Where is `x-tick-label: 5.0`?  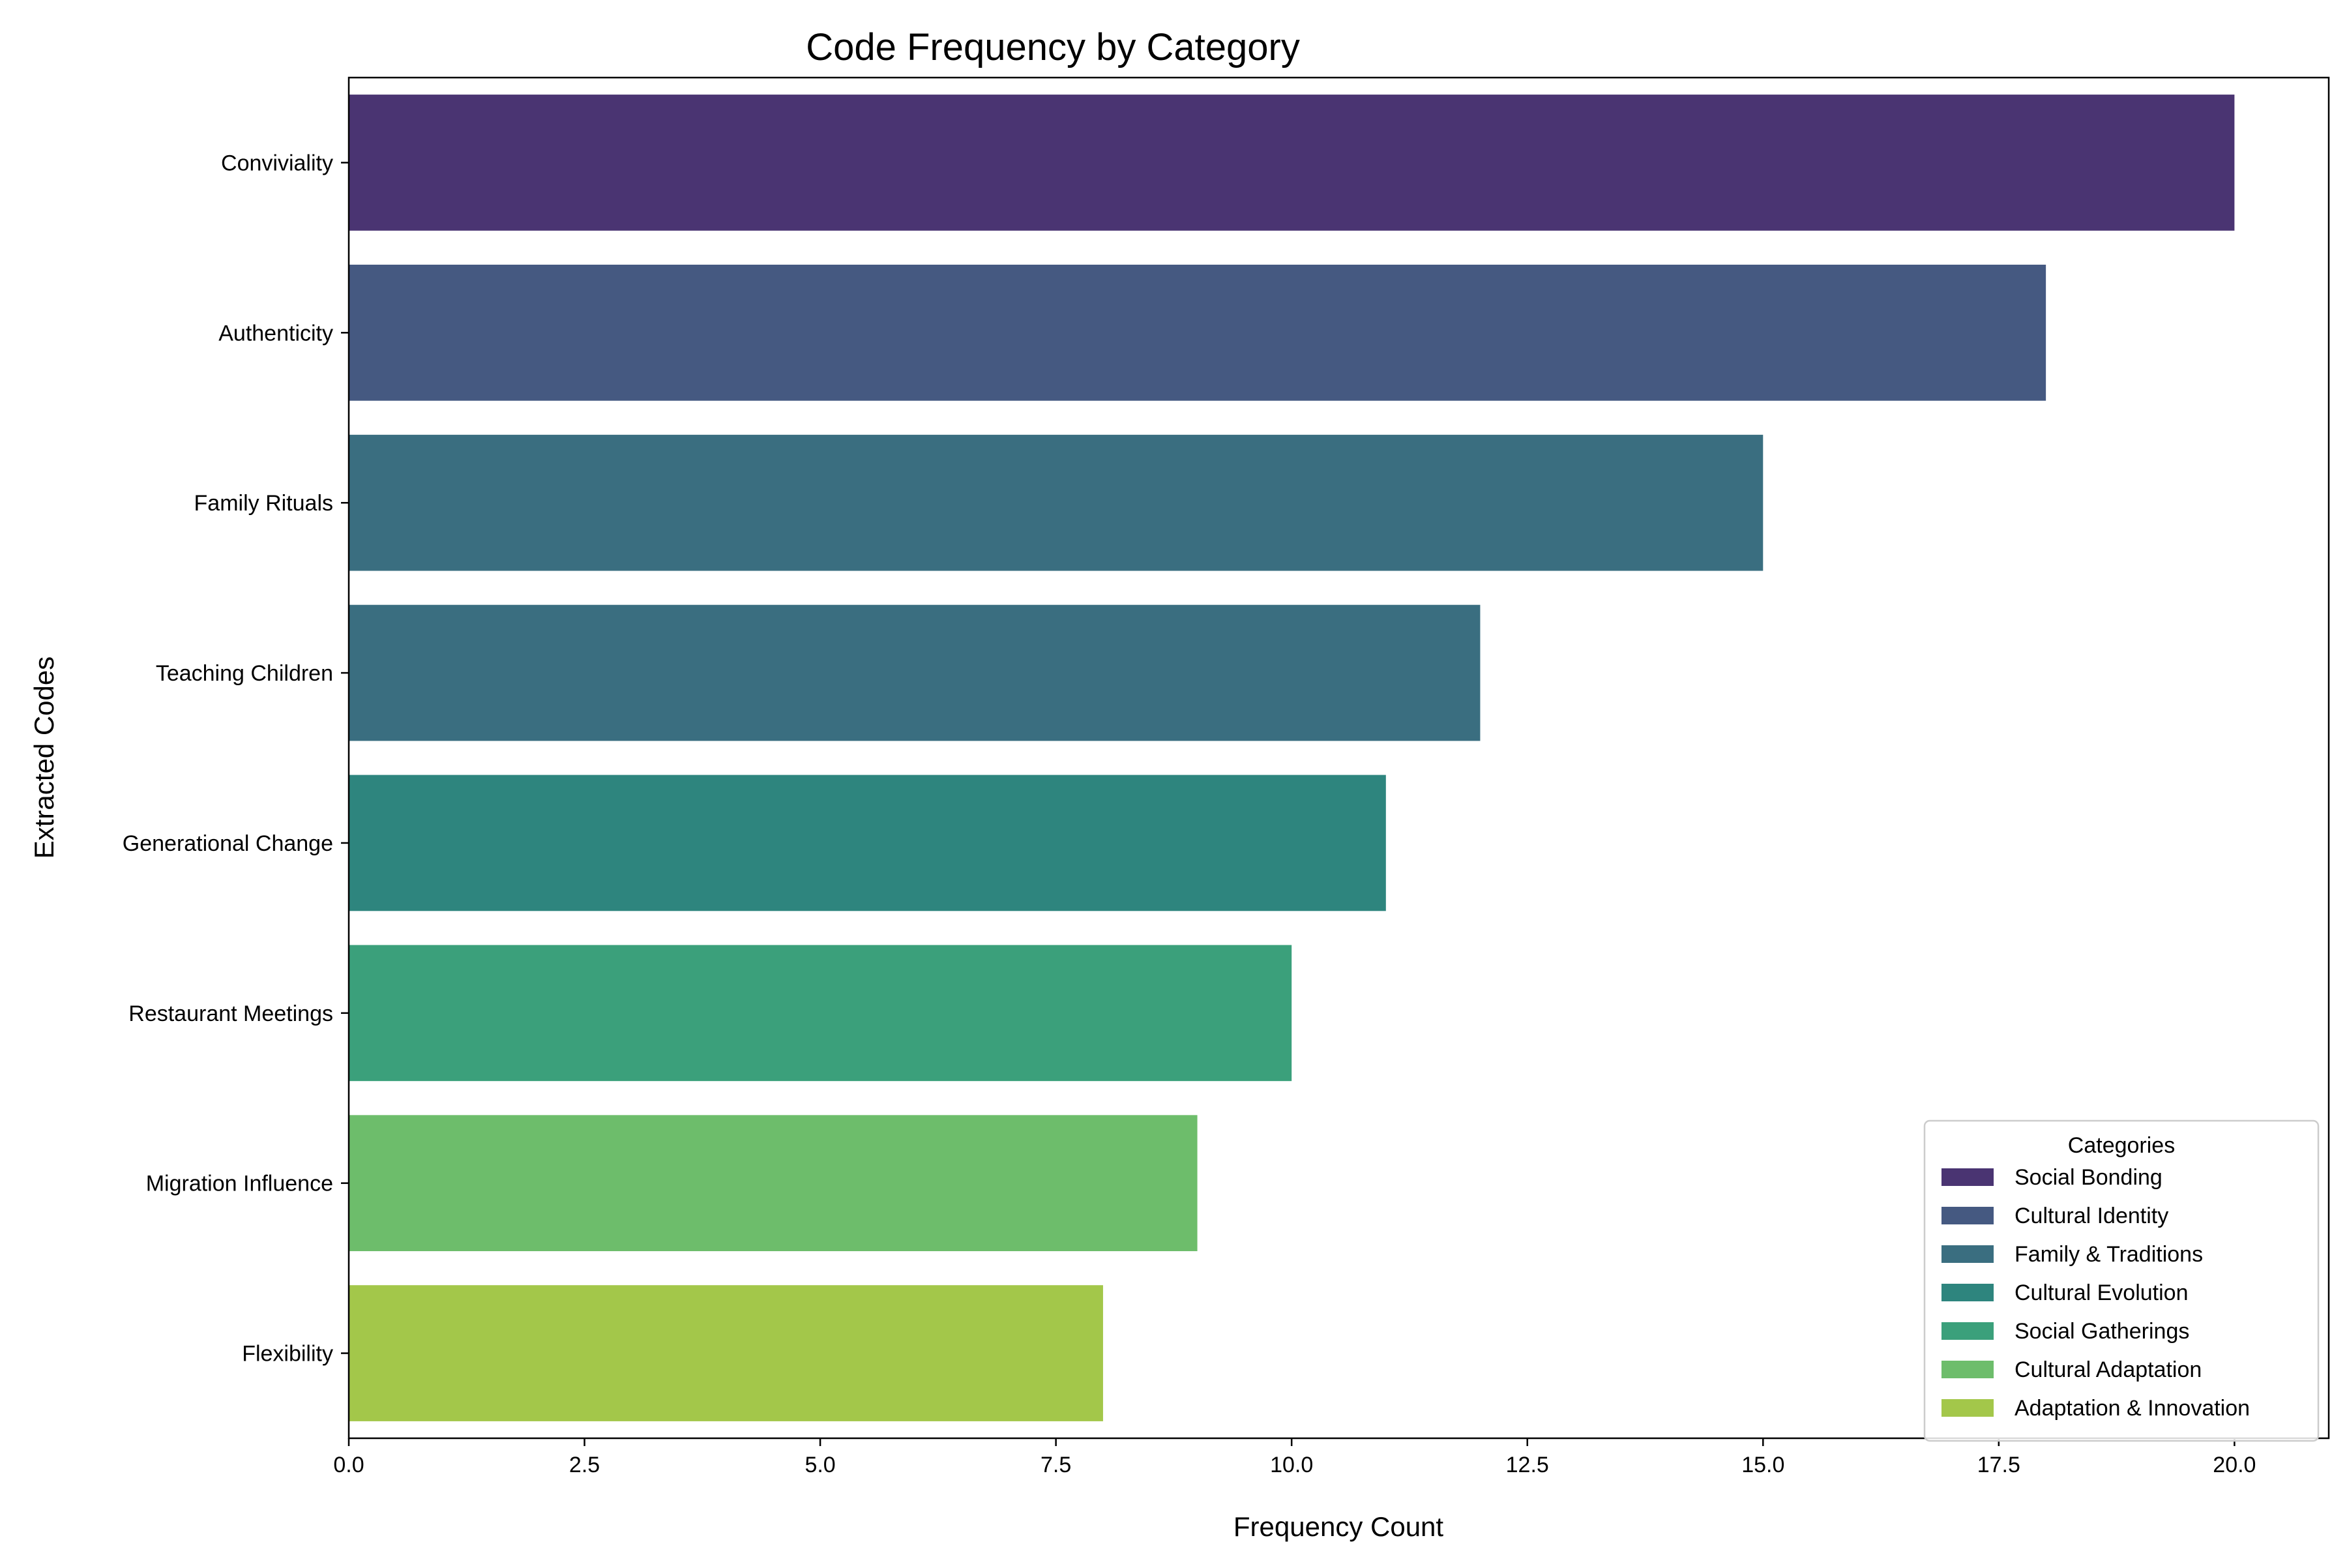
x-tick-label: 5.0 is located at coordinates (819, 1465).